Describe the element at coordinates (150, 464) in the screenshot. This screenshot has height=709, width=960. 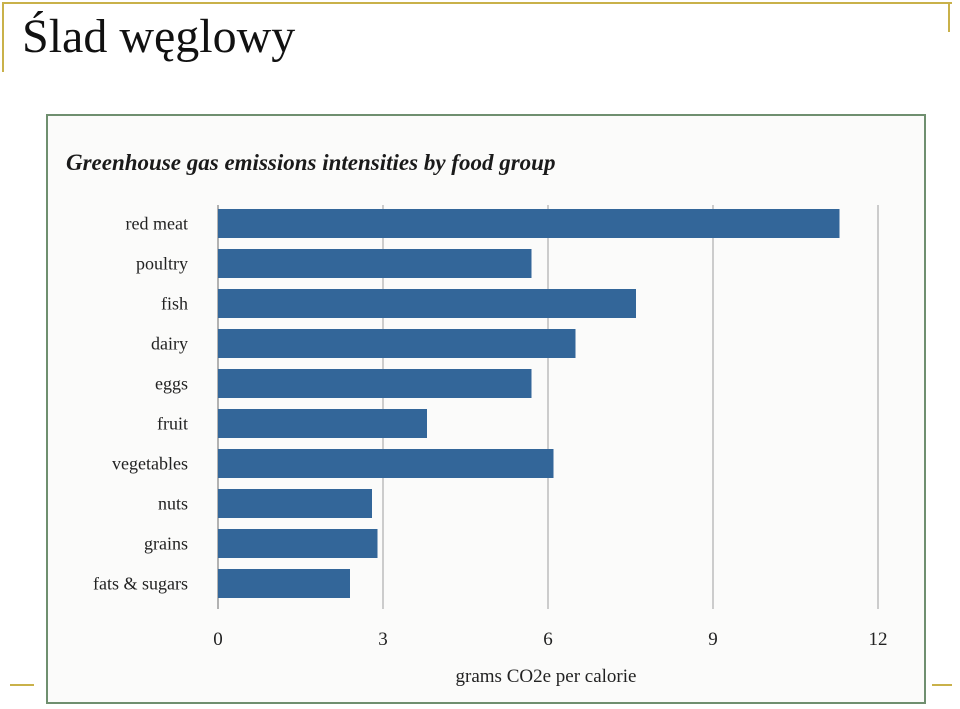
I see `category-label: vegetables` at that location.